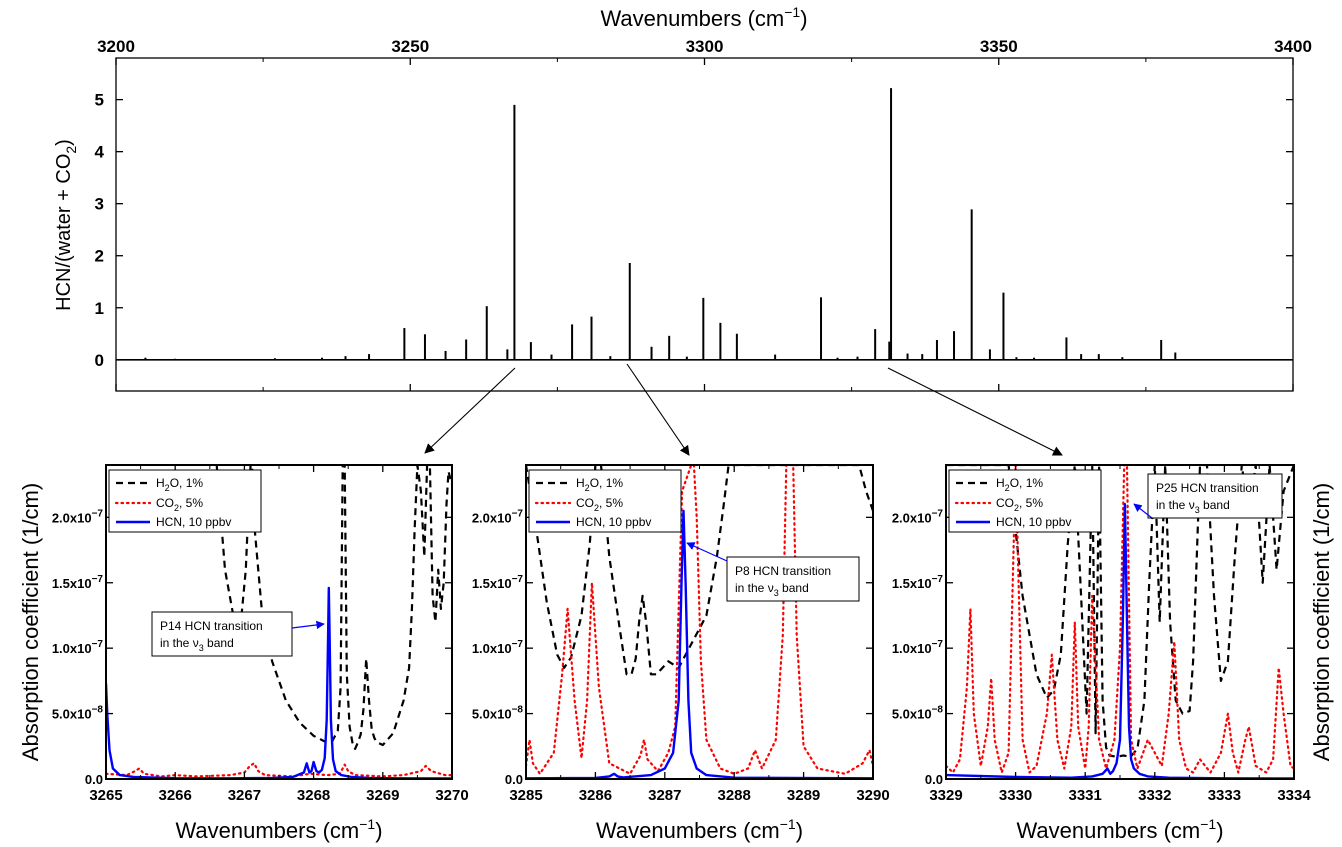  What do you see at coordinates (1294, 795) in the screenshot?
I see `panel-d-xtick-label: 3334` at bounding box center [1294, 795].